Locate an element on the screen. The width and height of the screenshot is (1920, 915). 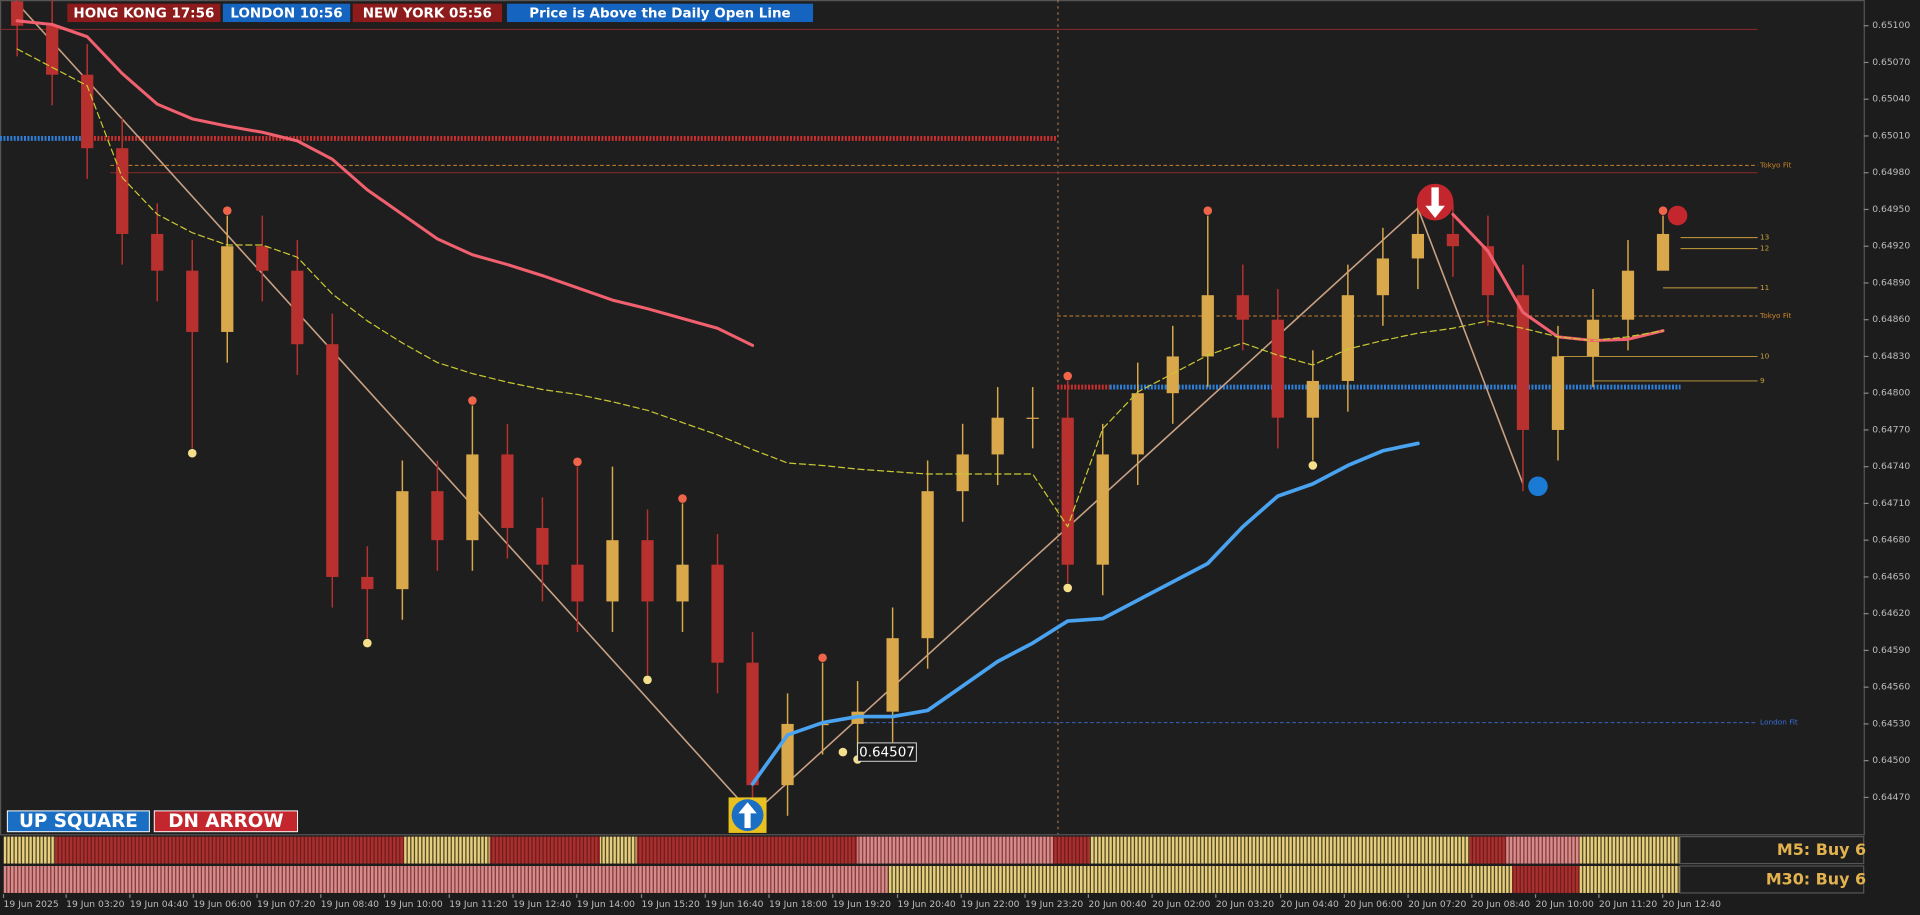
dn-arrow-button: DN ARROW is located at coordinates (226, 821).